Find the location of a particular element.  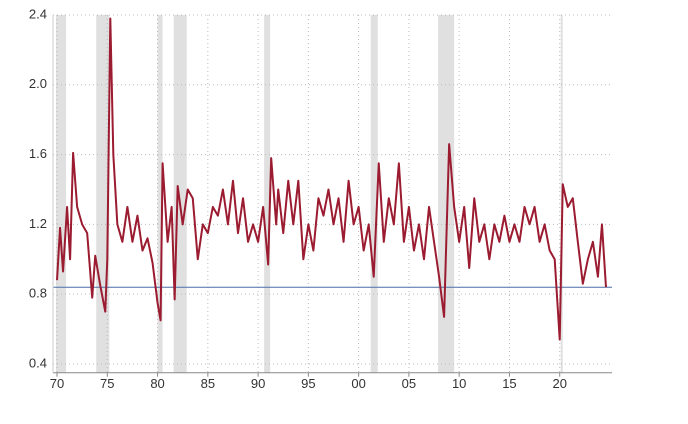

y-tick-label: 1.2 is located at coordinates (38, 223).